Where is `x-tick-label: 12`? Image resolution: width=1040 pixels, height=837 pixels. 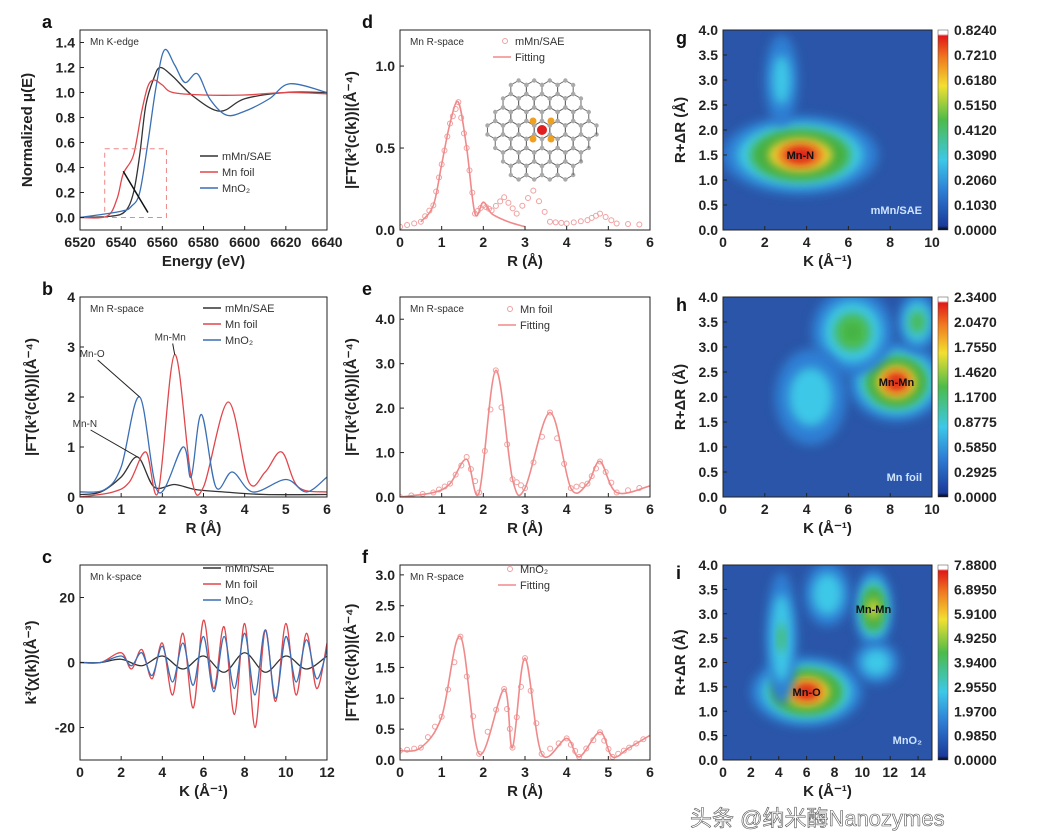 x-tick-label: 12 is located at coordinates (890, 772).